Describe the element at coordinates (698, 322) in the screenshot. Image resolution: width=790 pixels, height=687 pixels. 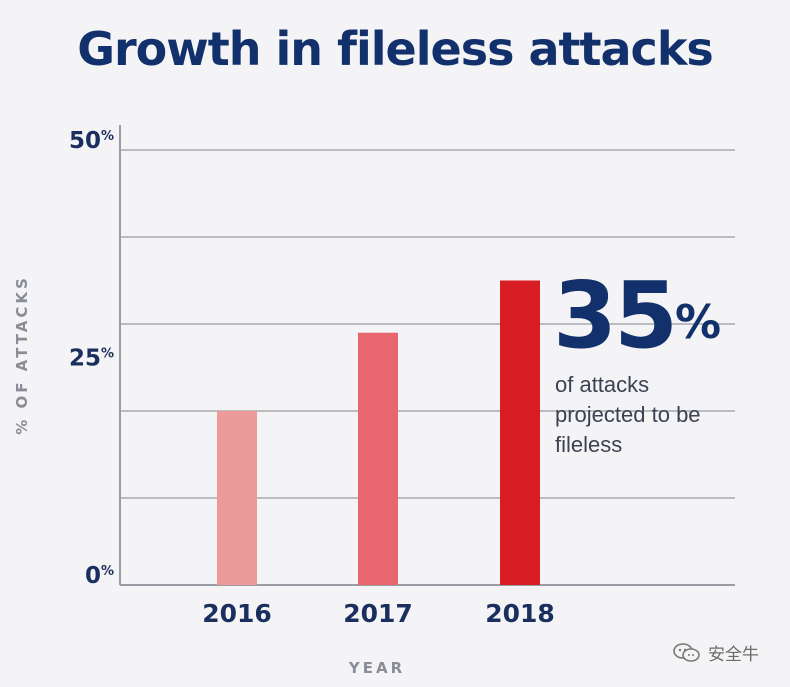
I see `callout-unit: %` at that location.